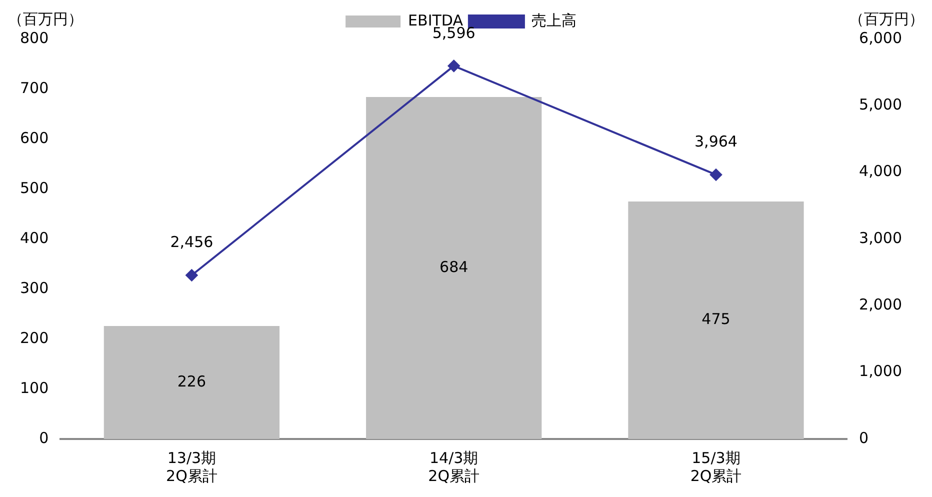 This screenshot has height=497, width=932. I want to click on data-label: 475, so click(716, 319).